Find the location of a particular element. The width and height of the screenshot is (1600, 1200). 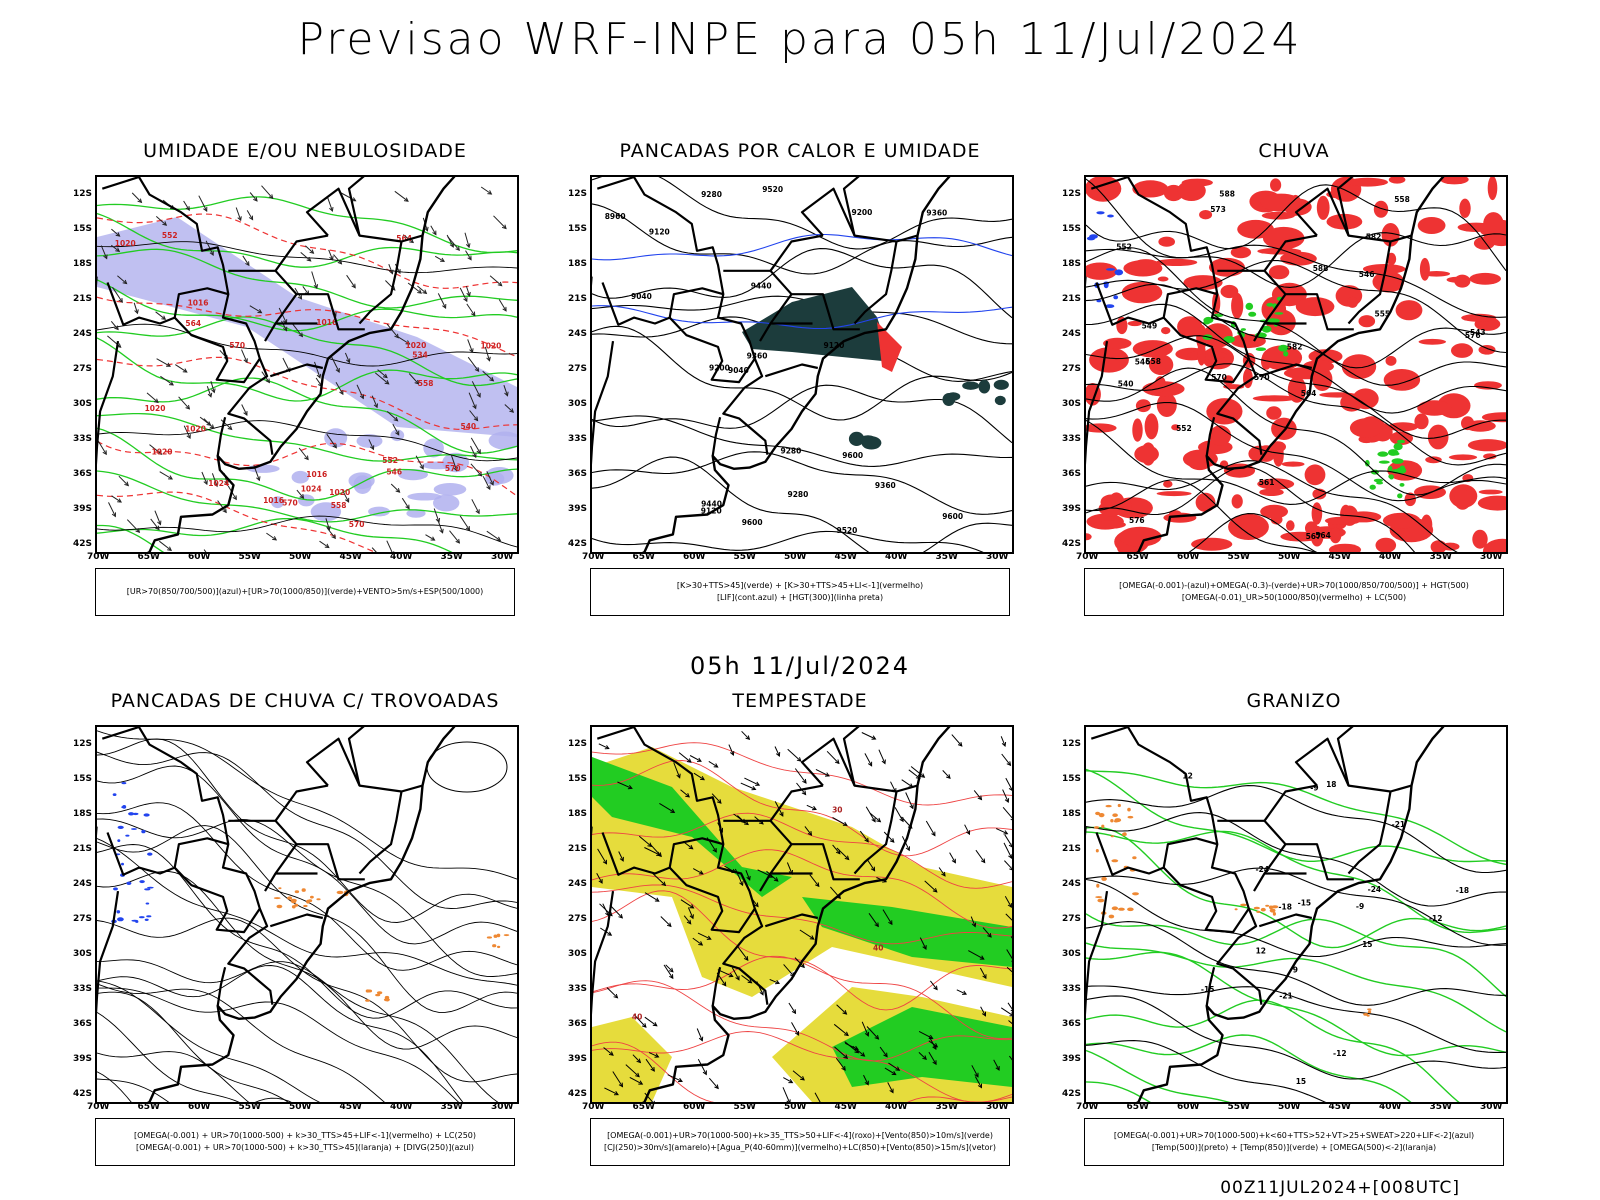

lat-tick-label: 21S is located at coordinates (578, 299).